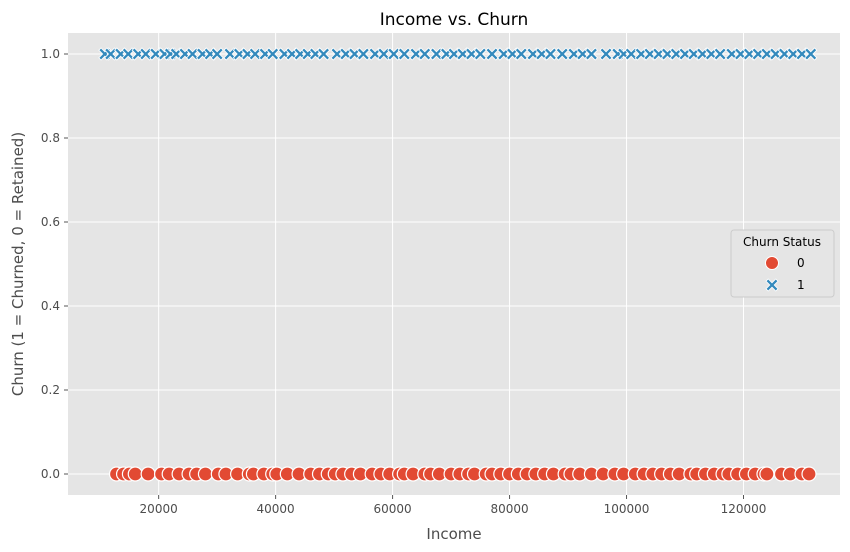  I want to click on x-axis-title: Income, so click(453, 534).